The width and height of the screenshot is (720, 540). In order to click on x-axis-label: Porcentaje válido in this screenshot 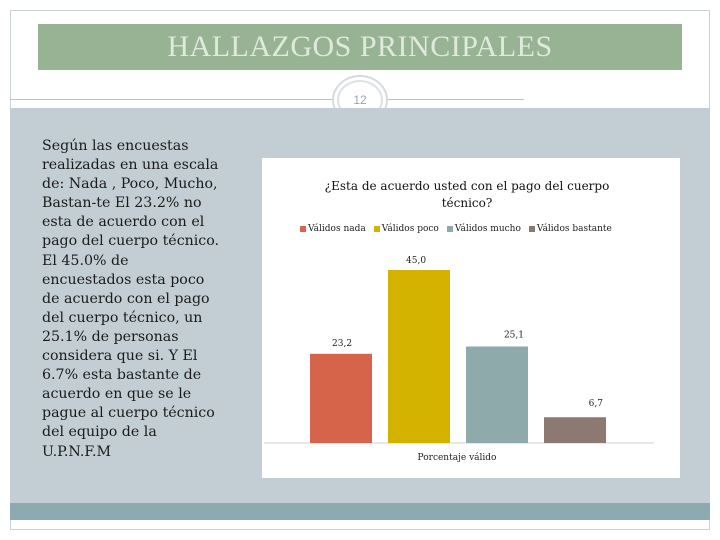, I will do `click(457, 457)`.